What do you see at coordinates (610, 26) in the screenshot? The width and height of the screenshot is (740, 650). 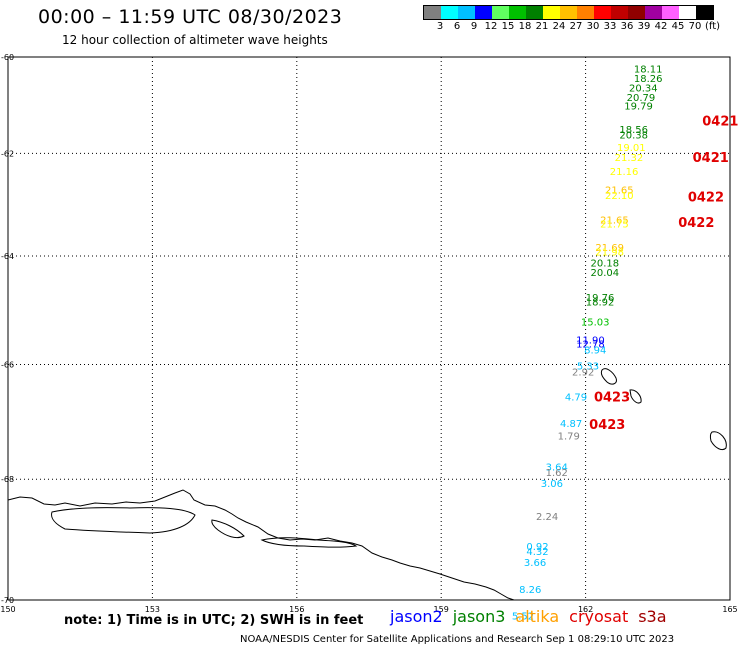 I see `color-scale-label: 33` at bounding box center [610, 26].